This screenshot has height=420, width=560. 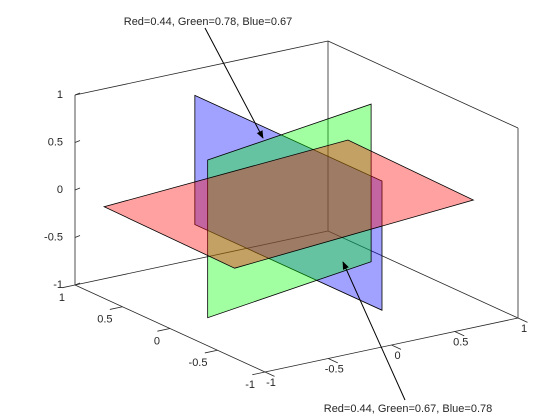 I want to click on annotation: Red=0.44, Green=0.78, Blue=0.67, so click(x=208, y=22).